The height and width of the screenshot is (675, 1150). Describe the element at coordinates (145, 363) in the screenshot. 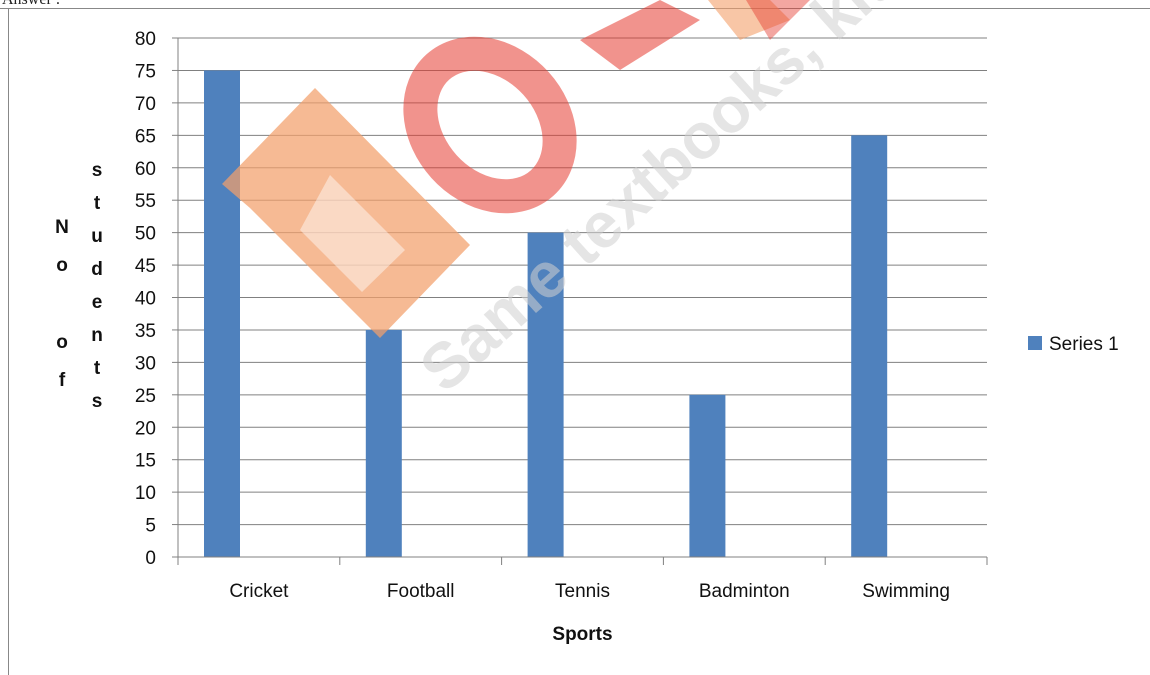

I see `y-tick-label: 30` at that location.